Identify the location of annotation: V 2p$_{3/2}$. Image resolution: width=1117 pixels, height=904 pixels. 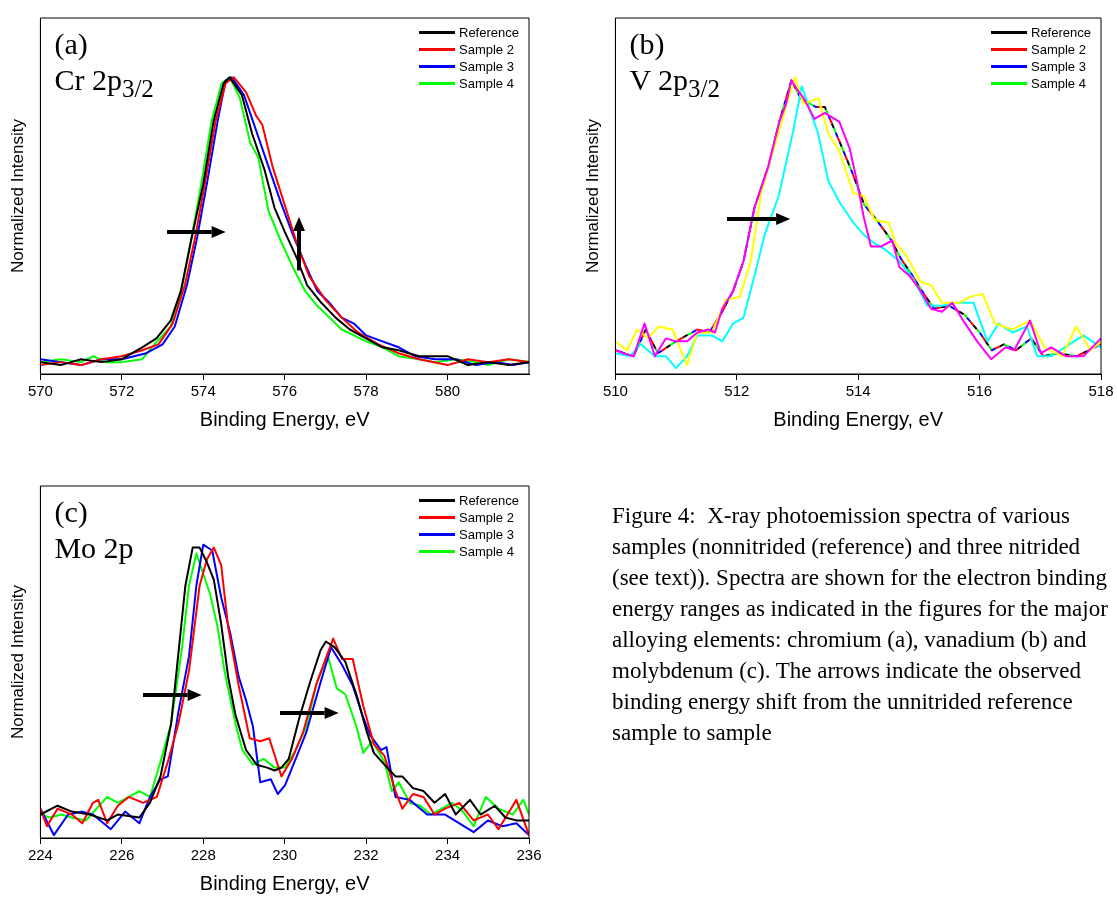
(674, 83).